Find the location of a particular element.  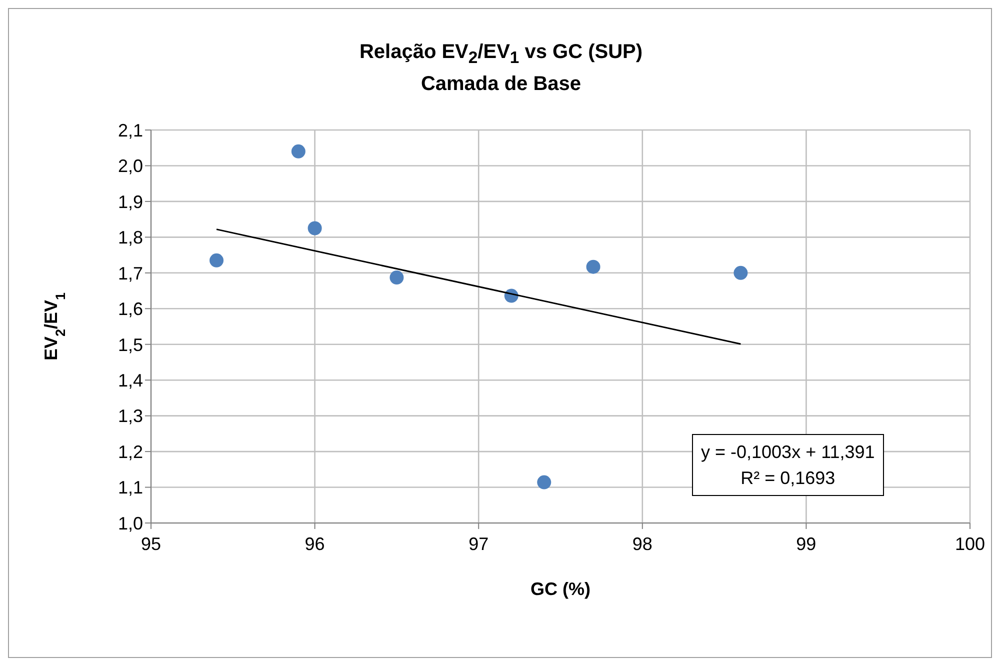

annotation: y = -0,1003x + 11,391 is located at coordinates (788, 452).